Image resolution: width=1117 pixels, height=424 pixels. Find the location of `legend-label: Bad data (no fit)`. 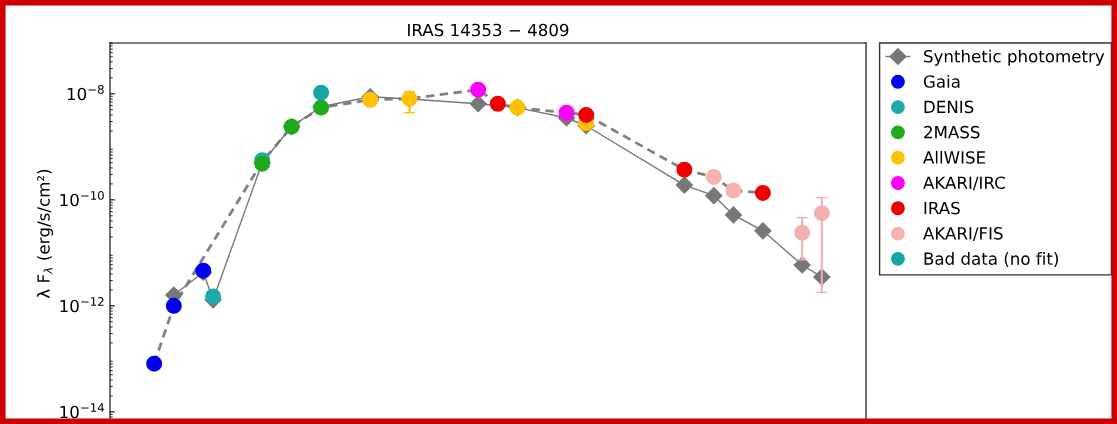

legend-label: Bad data (no fit) is located at coordinates (991, 259).